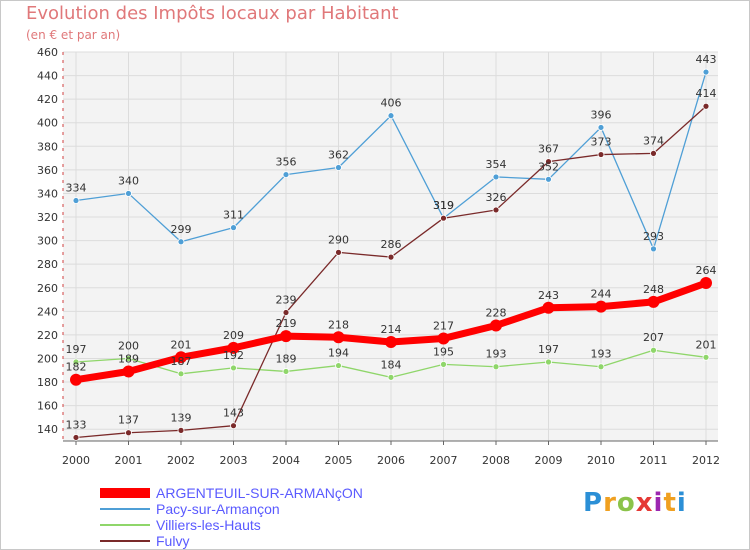  I want to click on data-label: 187, so click(181, 361).